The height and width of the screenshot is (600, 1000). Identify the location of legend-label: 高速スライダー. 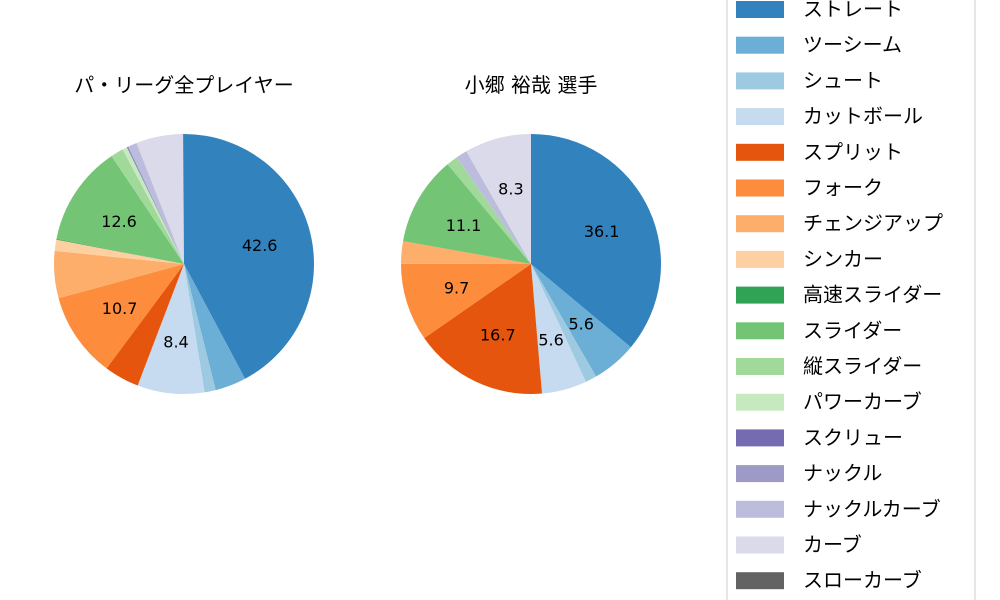
(872, 295).